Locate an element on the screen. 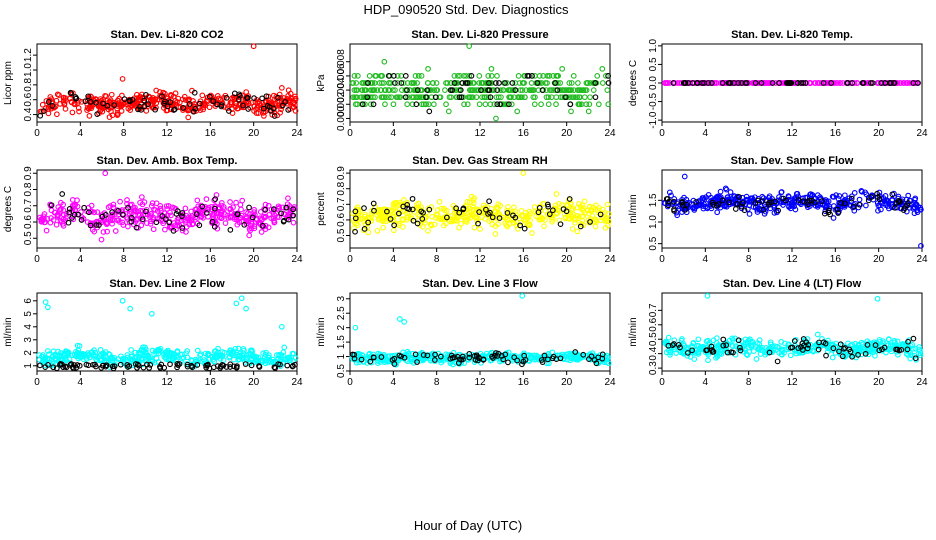 This screenshot has width=936, height=540. x-tick-label: 20 is located at coordinates (567, 259).